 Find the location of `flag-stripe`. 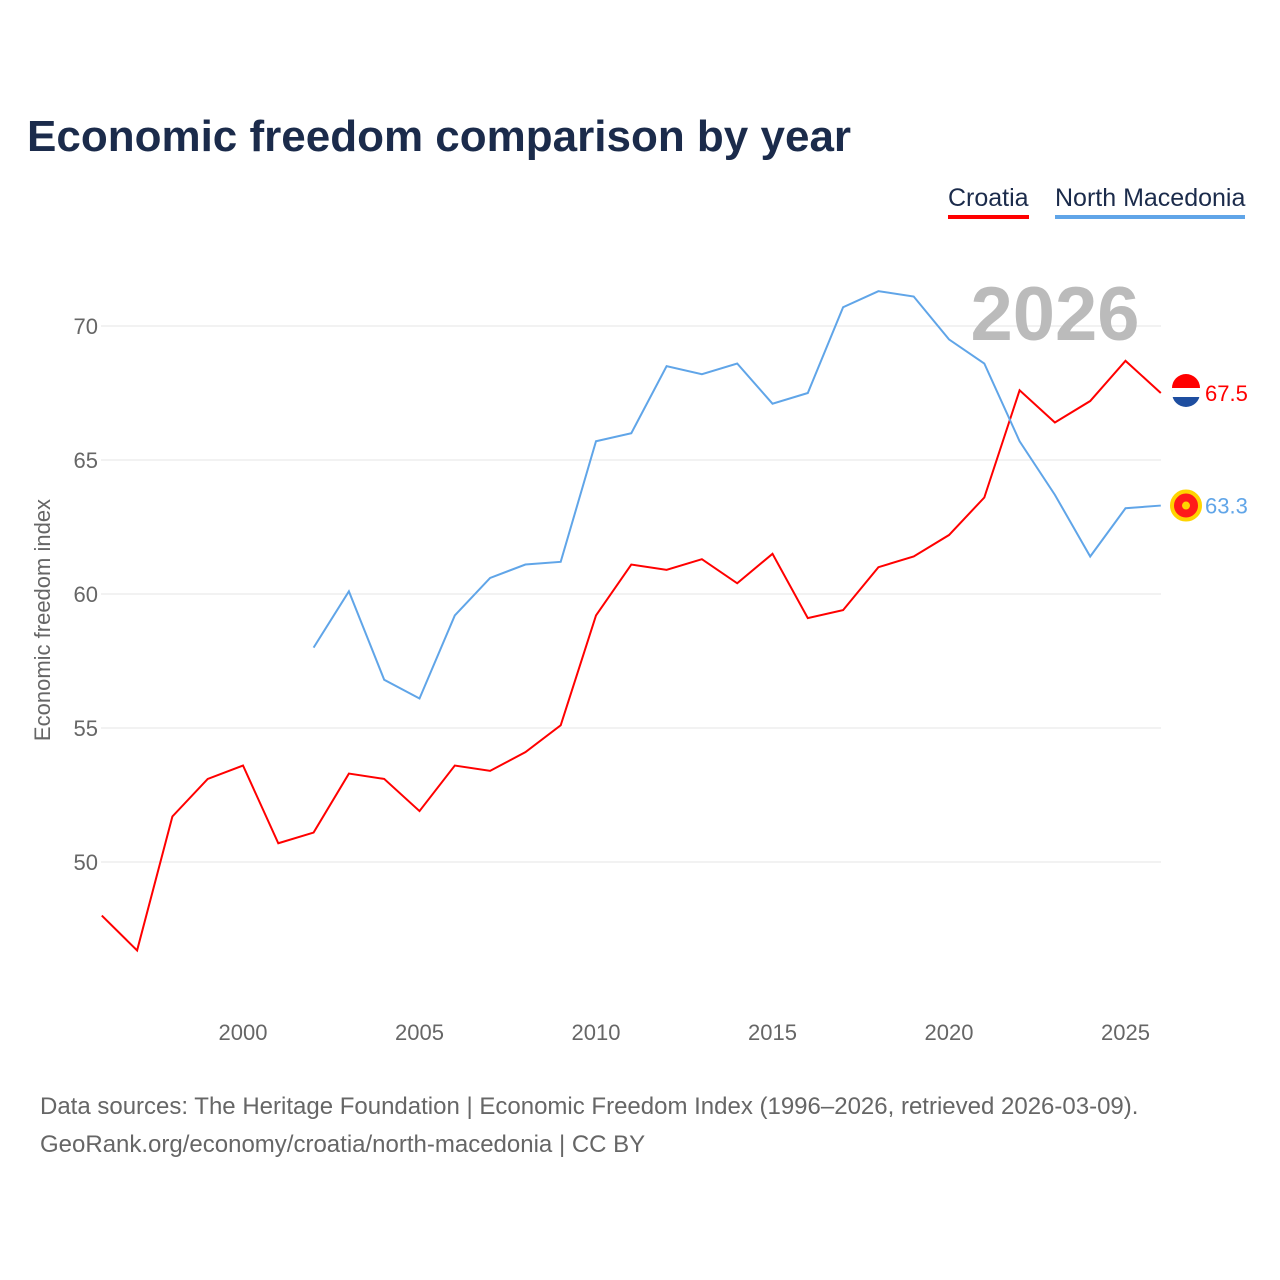

flag-stripe is located at coordinates (1186, 381).